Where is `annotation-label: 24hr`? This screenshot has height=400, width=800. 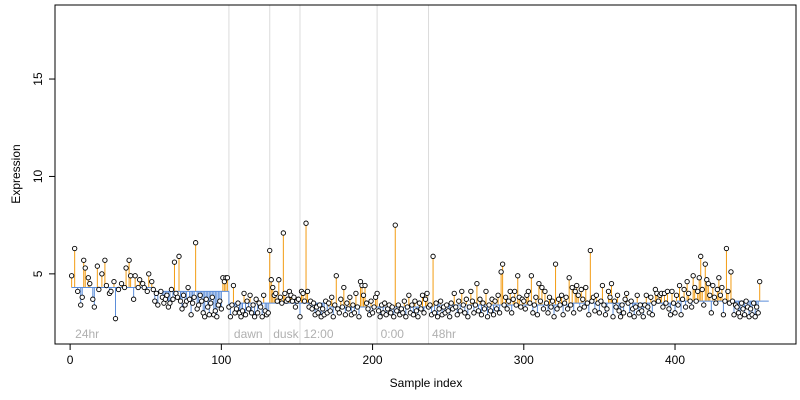
annotation-label: 24hr is located at coordinates (87, 334).